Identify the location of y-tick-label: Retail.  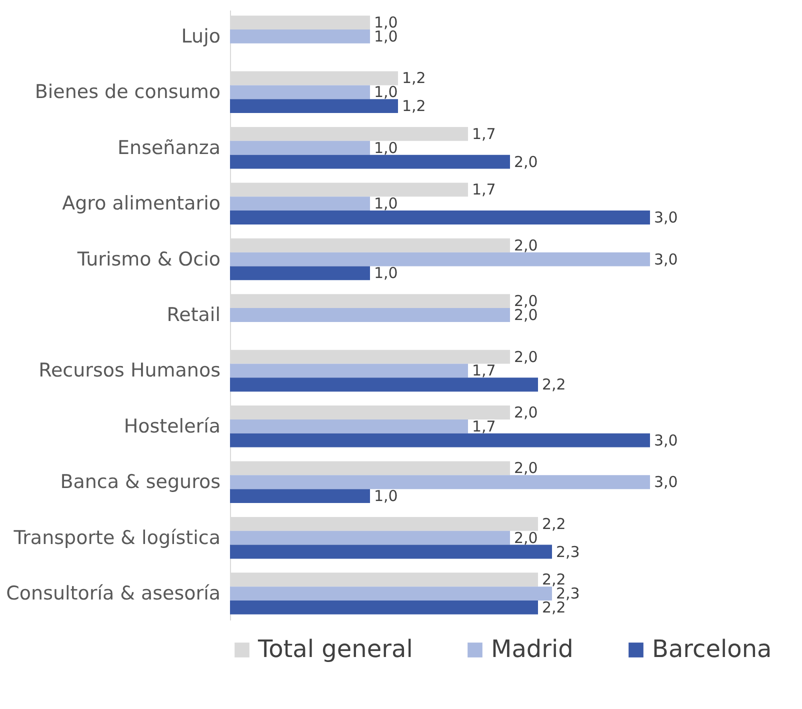
(193, 315).